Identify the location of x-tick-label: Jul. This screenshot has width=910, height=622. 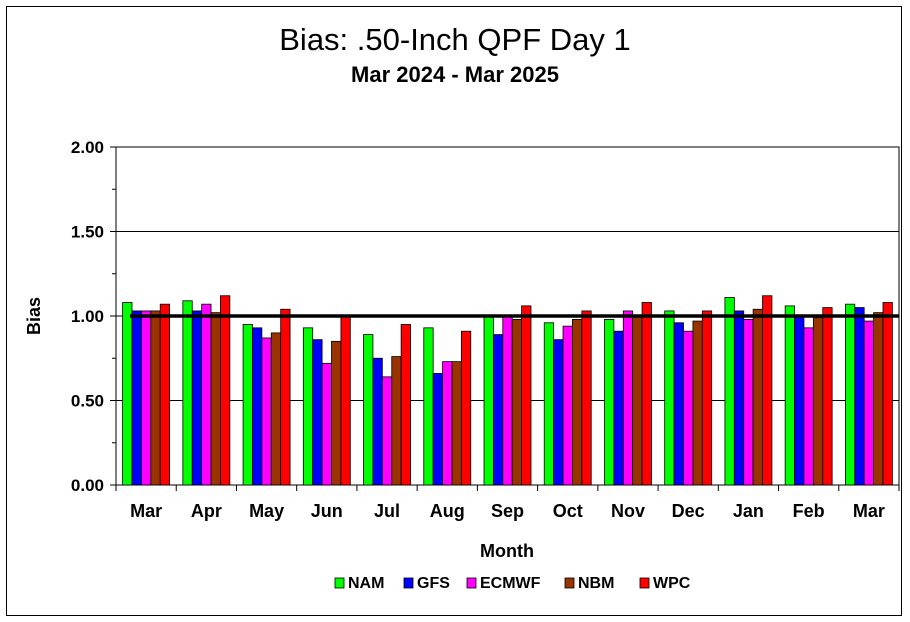
(387, 511).